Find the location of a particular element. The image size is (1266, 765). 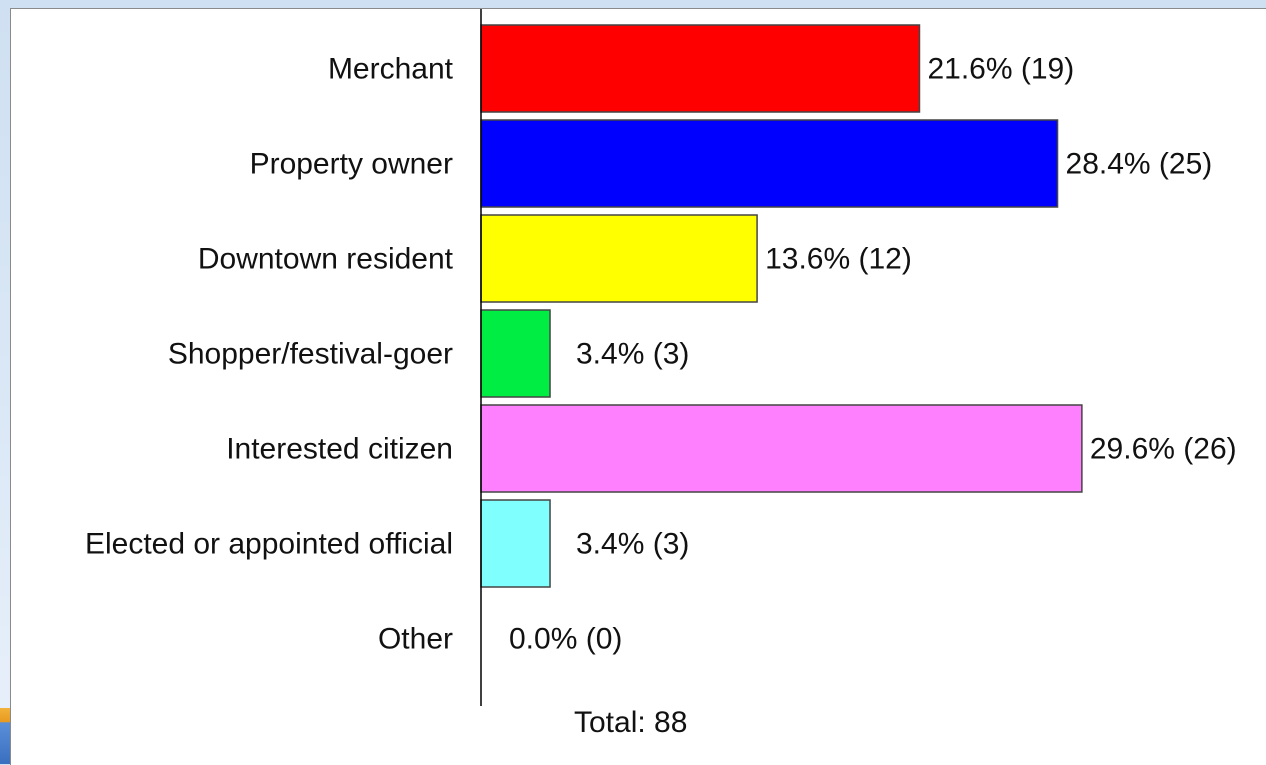

slide-corner-accent is located at coordinates (5, 736).